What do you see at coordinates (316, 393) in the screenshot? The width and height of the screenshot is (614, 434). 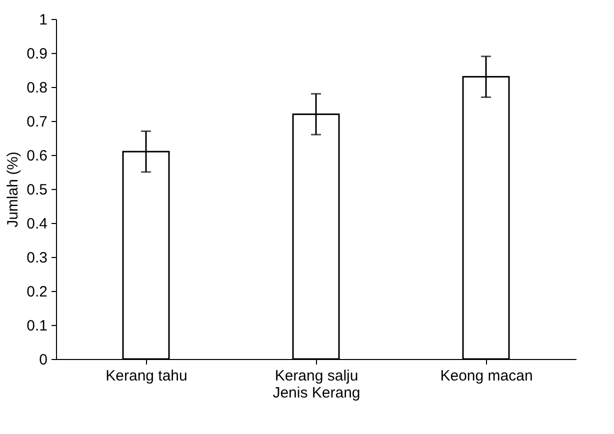 I see `x-axis-title: Jenis Kerang` at bounding box center [316, 393].